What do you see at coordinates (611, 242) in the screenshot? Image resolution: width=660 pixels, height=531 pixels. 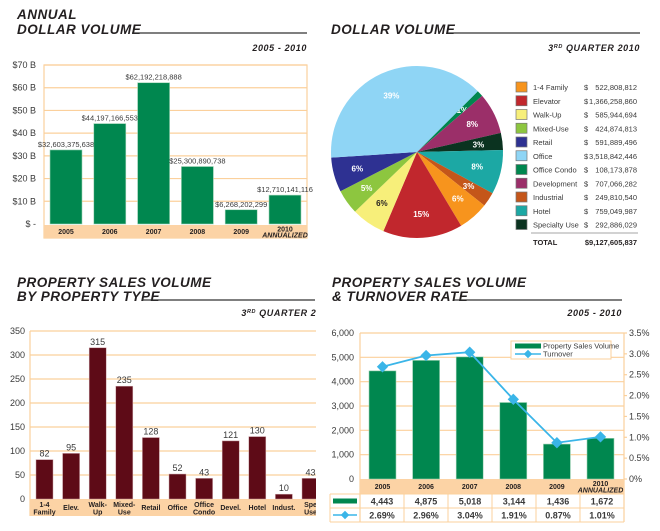 I see `total-value: $9,127,605,837` at bounding box center [611, 242].